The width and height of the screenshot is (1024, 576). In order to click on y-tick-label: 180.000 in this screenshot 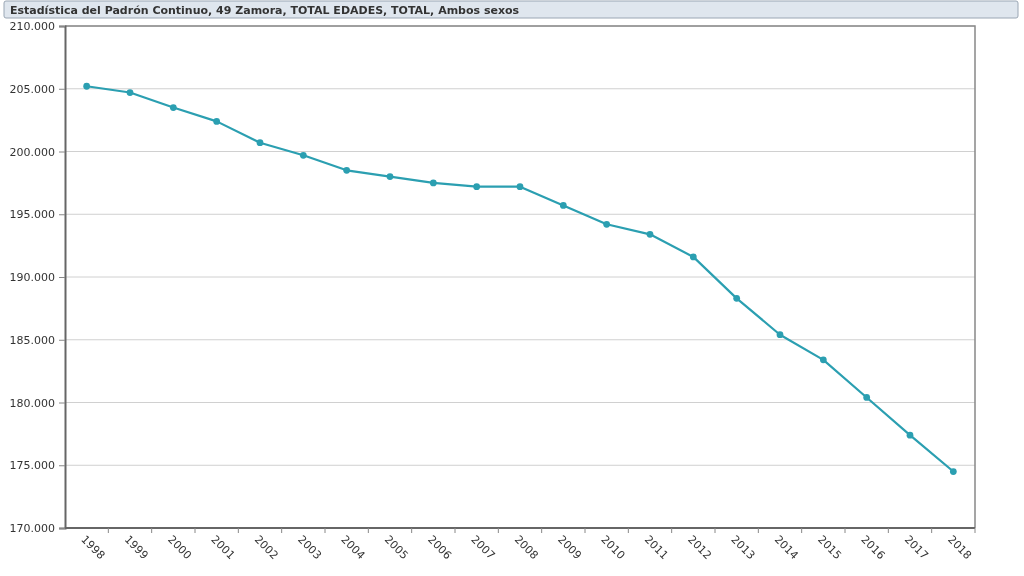, I will do `click(32, 403)`.